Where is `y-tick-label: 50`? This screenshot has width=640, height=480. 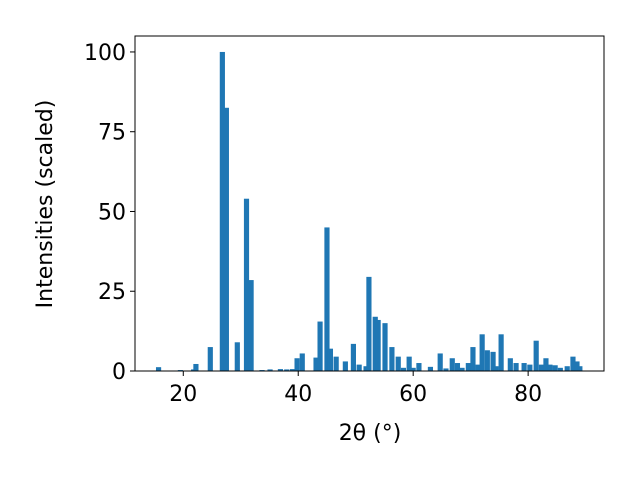 y-tick-label: 50 is located at coordinates (112, 212).